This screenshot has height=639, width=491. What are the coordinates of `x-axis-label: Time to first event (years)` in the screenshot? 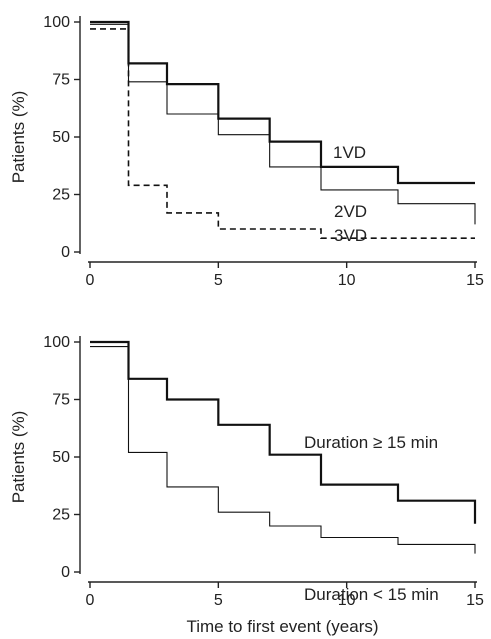 It's located at (282, 626).